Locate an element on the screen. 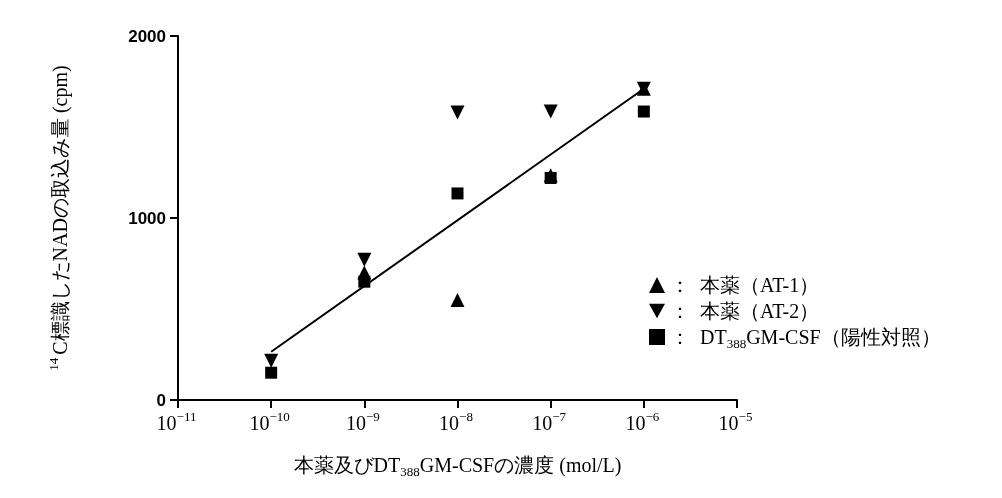 The image size is (1002, 498). legend-label: ： 本薬（AT-2） is located at coordinates (745, 311).